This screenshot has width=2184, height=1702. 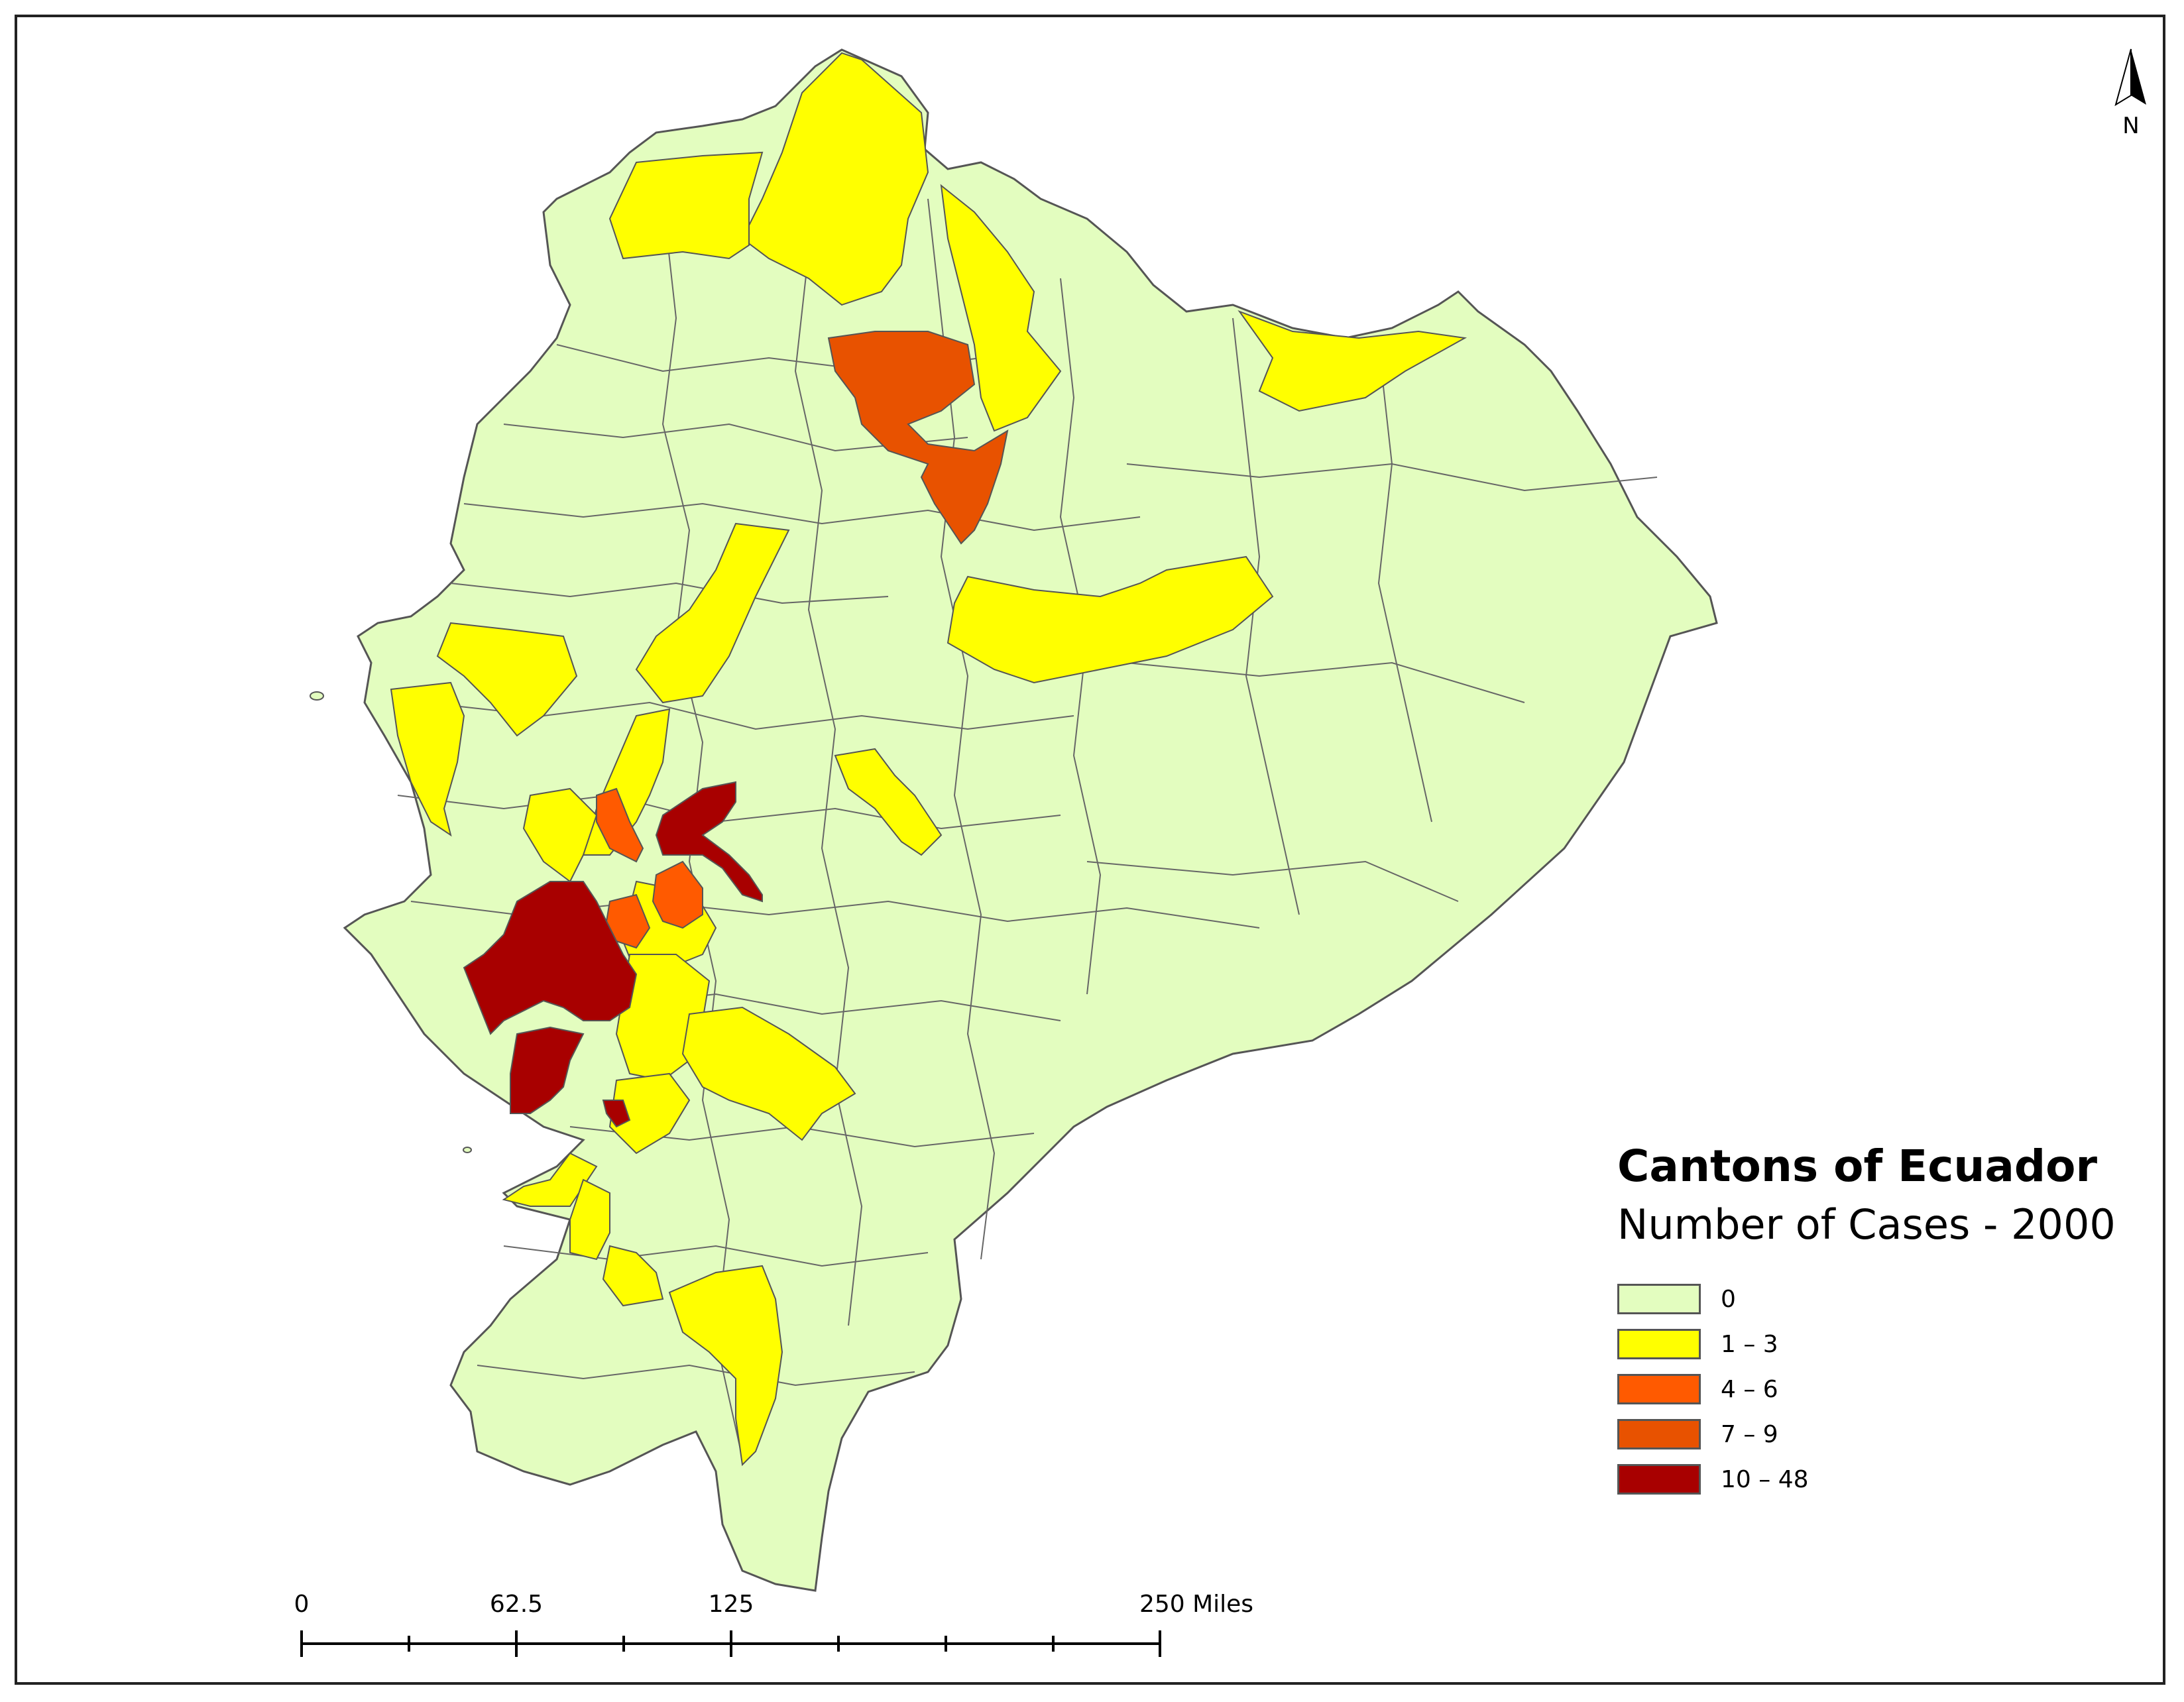 I want to click on legend-label: 1 – 3, so click(x=1749, y=1344).